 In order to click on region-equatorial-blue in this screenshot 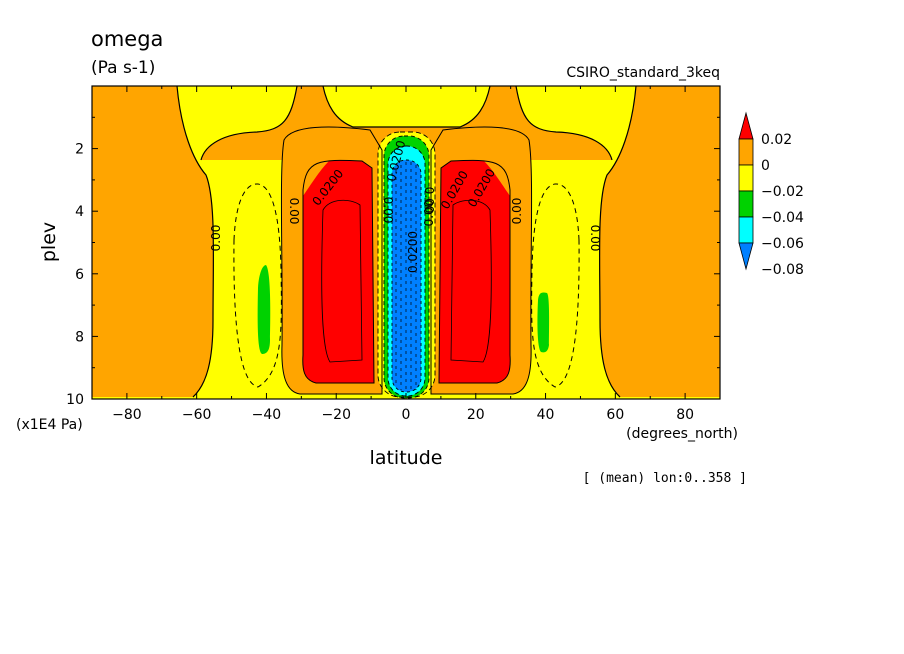, I will do `click(406, 276)`.